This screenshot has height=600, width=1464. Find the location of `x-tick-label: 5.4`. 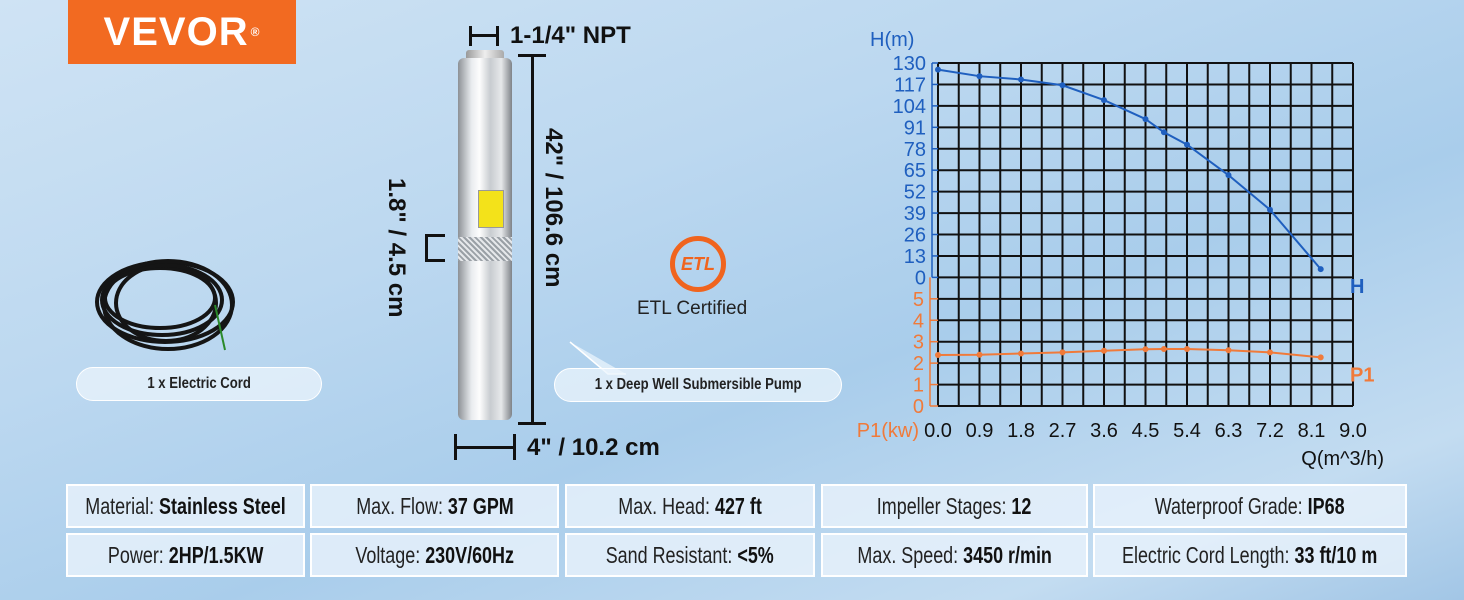

x-tick-label: 5.4 is located at coordinates (1187, 431).